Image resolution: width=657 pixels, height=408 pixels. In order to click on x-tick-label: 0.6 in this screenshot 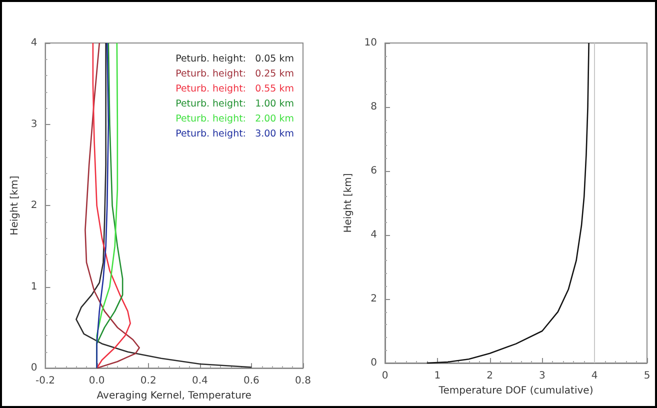, I will do `click(252, 381)`.